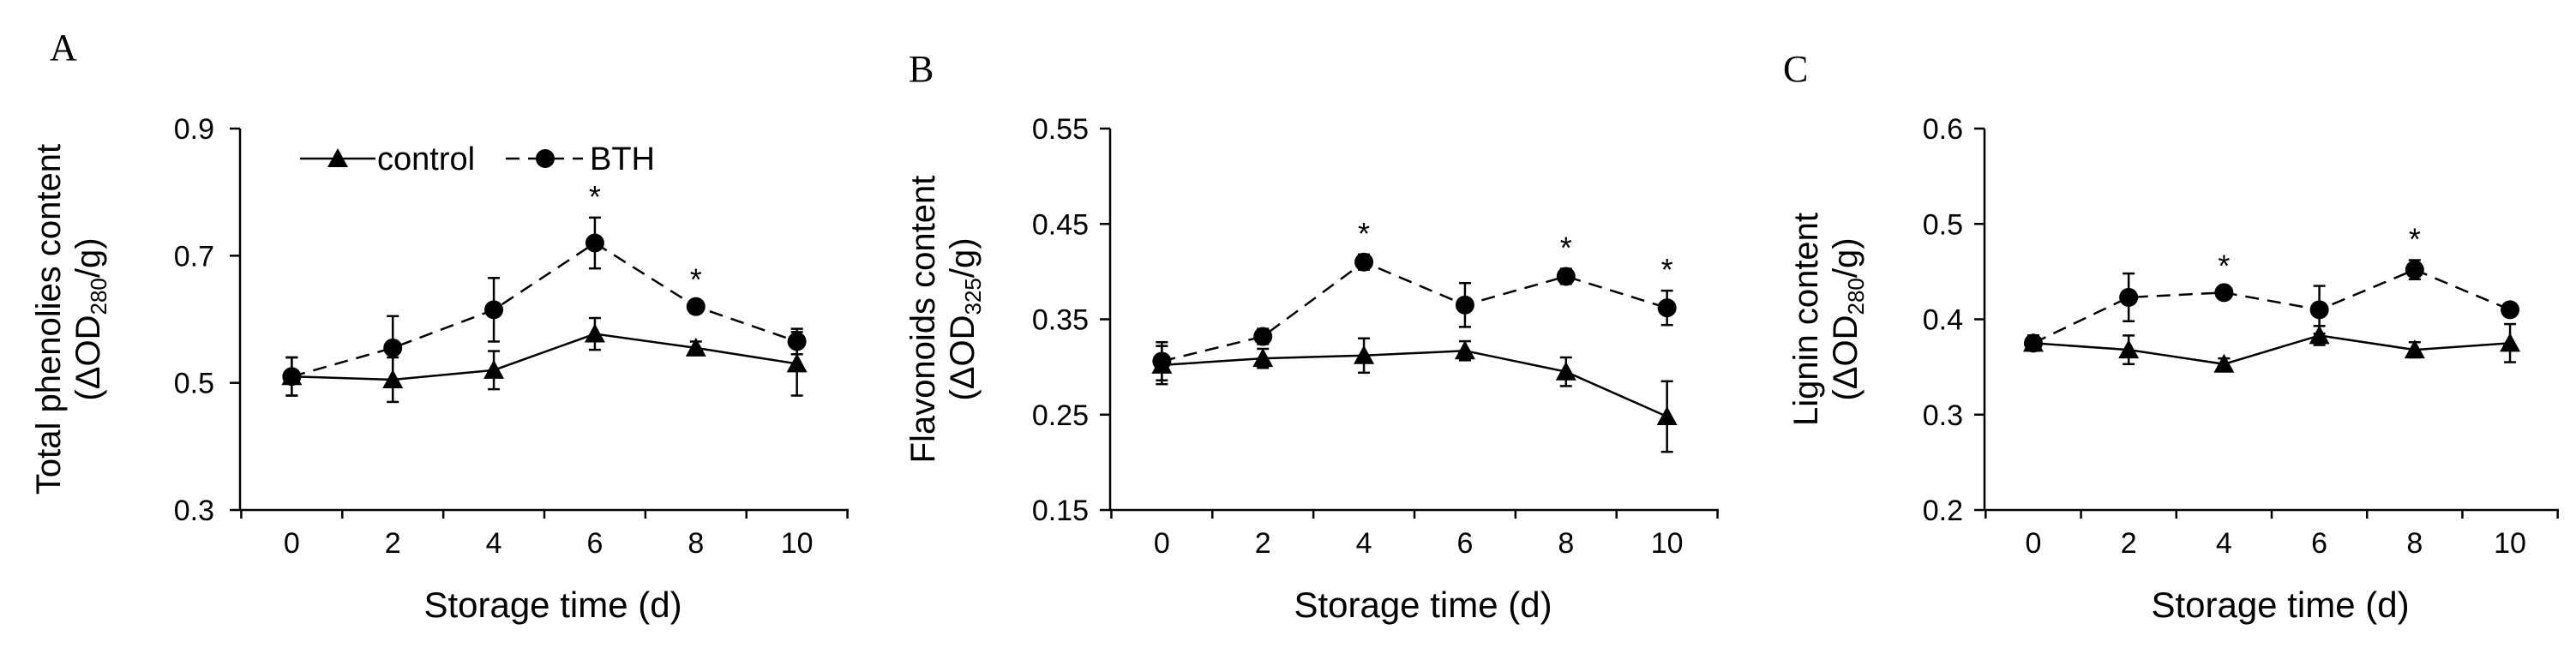 This screenshot has height=672, width=2576. I want to click on y-tick-label: 0.15, so click(1060, 511).